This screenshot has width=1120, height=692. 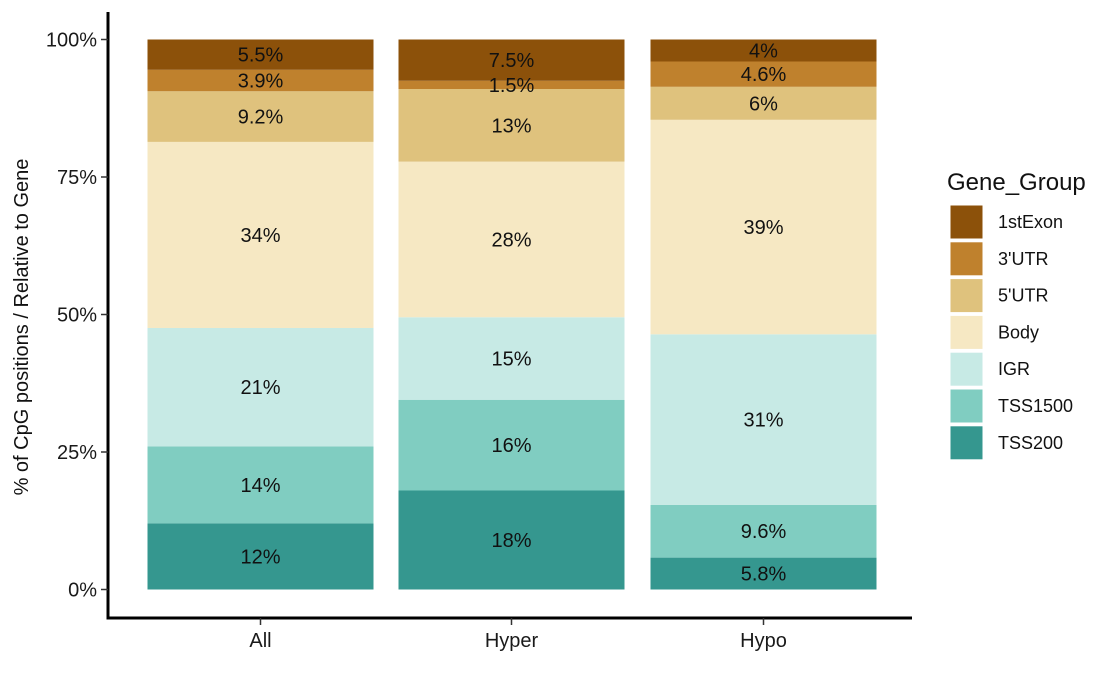 What do you see at coordinates (966, 332) in the screenshot?
I see `legend-swatch-body` at bounding box center [966, 332].